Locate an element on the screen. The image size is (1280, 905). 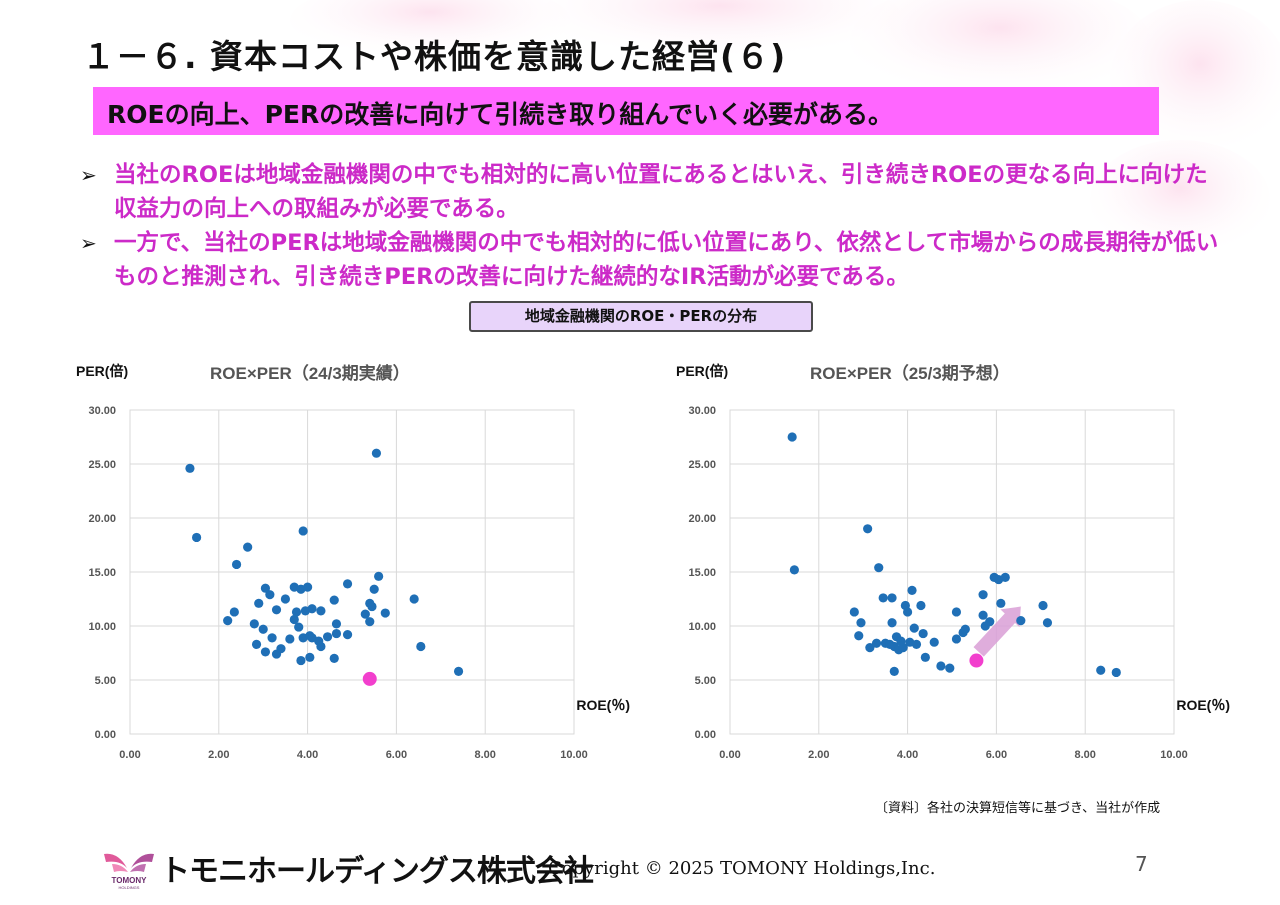
company-name: トモニホールディングス株式会社 is located at coordinates (377, 871).